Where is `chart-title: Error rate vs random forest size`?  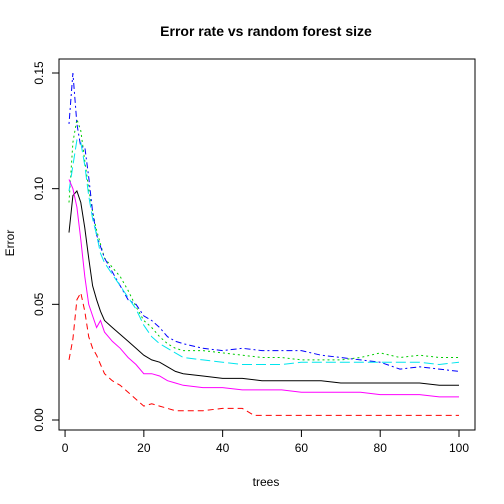
chart-title: Error rate vs random forest size is located at coordinates (266, 31).